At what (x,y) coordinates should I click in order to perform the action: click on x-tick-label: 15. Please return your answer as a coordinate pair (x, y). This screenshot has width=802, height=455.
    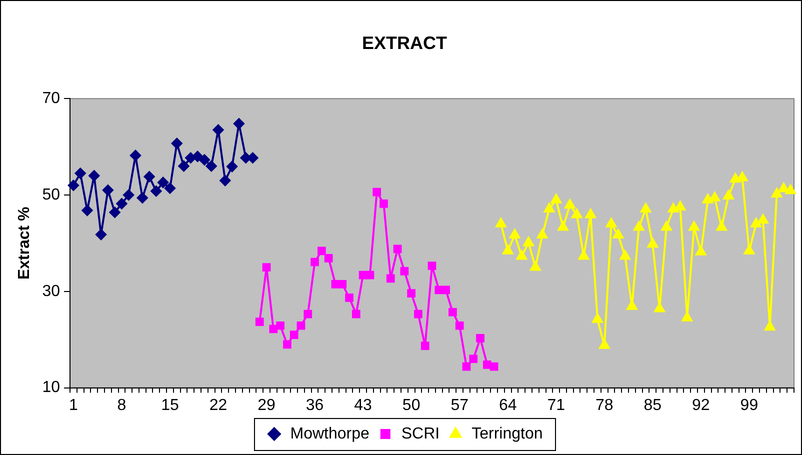
    Looking at the image, I should click on (170, 405).